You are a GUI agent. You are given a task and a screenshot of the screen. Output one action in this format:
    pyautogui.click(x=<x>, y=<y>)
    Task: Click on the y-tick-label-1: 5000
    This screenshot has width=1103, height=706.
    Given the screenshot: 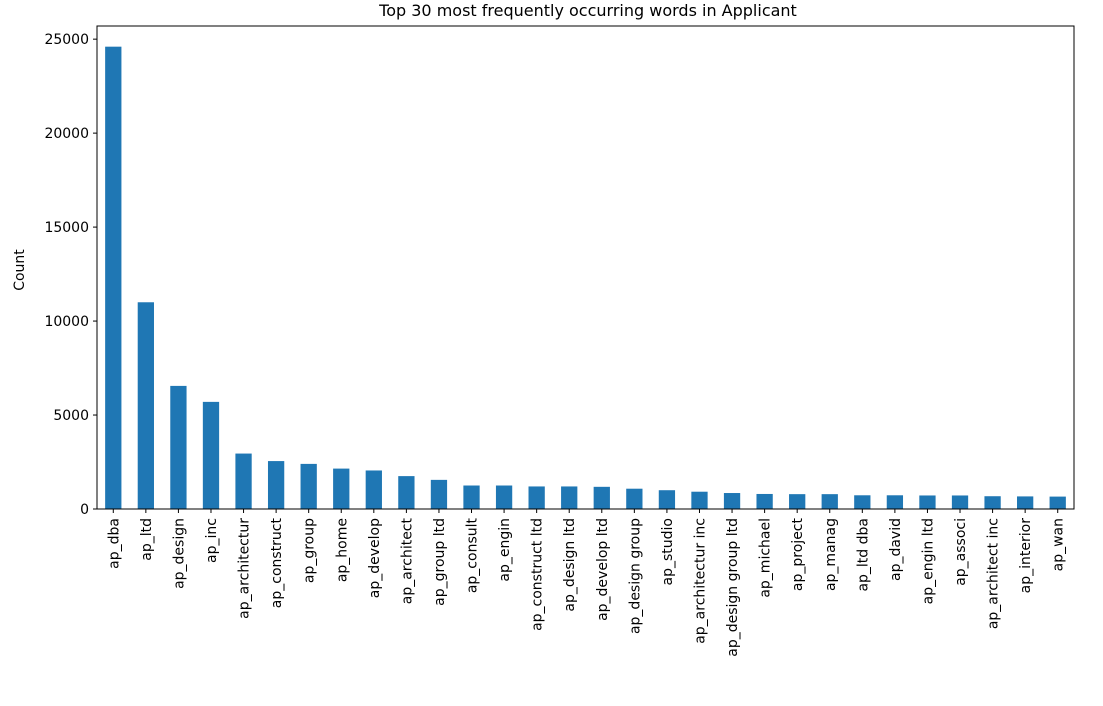 What is the action you would take?
    pyautogui.click(x=71, y=416)
    